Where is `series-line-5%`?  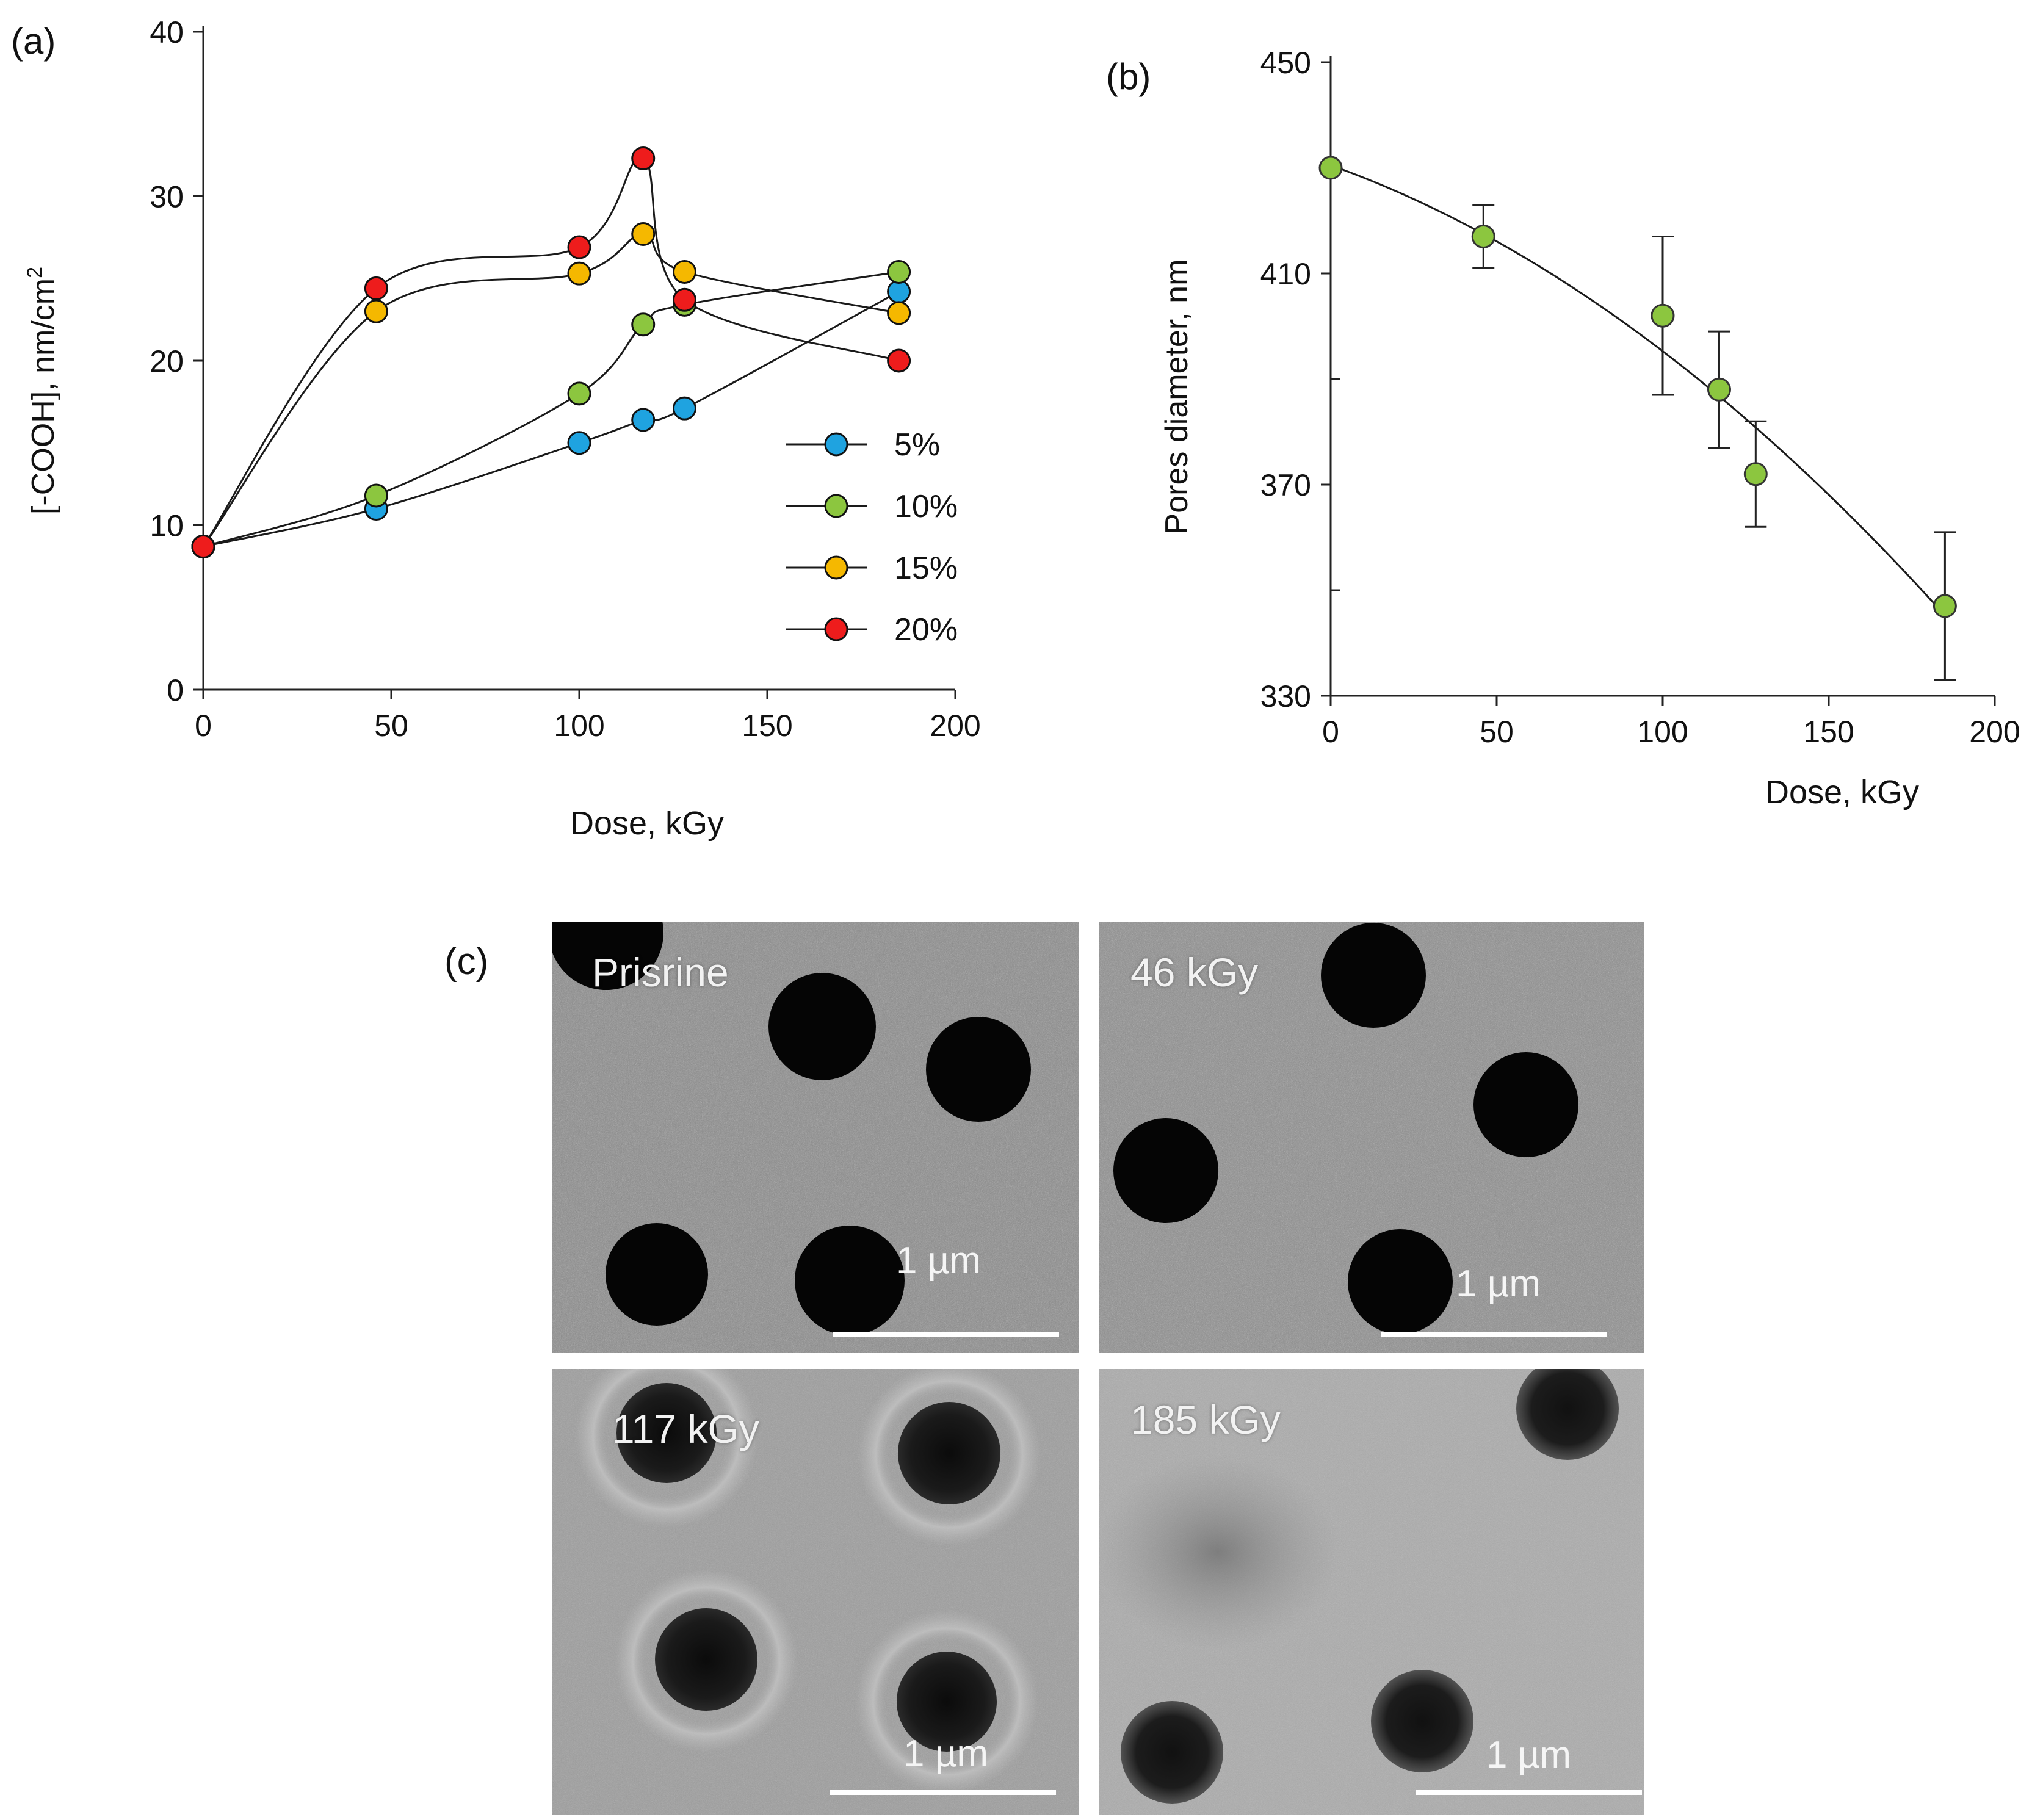
series-line-5% is located at coordinates (551, 420).